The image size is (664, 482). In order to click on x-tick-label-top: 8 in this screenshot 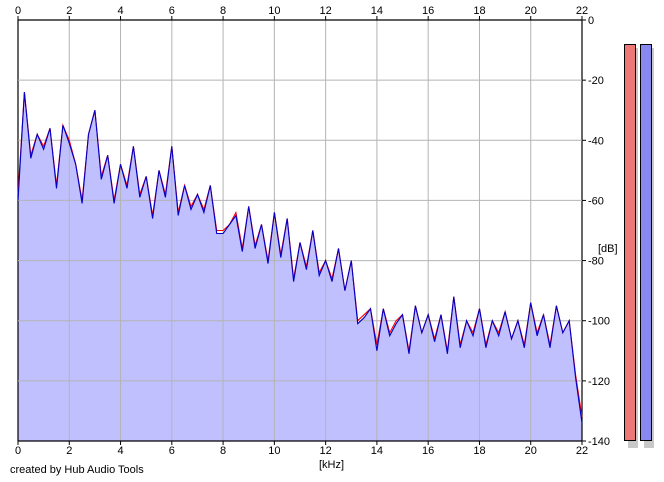, I will do `click(223, 11)`.